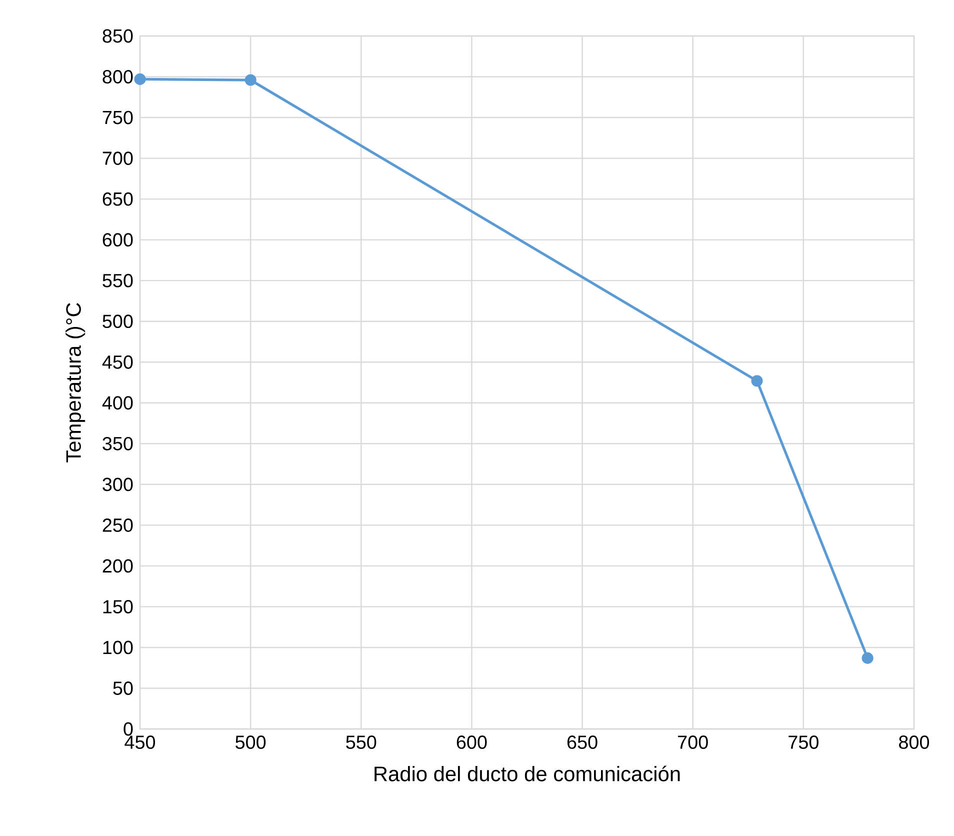  What do you see at coordinates (527, 774) in the screenshot?
I see `x-axis-title: Radio del ducto de comunicación` at bounding box center [527, 774].